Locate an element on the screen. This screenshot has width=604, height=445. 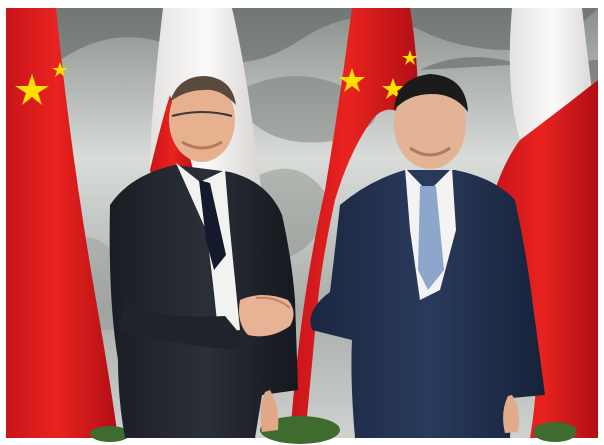
decorative-plants is located at coordinates (333, 430).